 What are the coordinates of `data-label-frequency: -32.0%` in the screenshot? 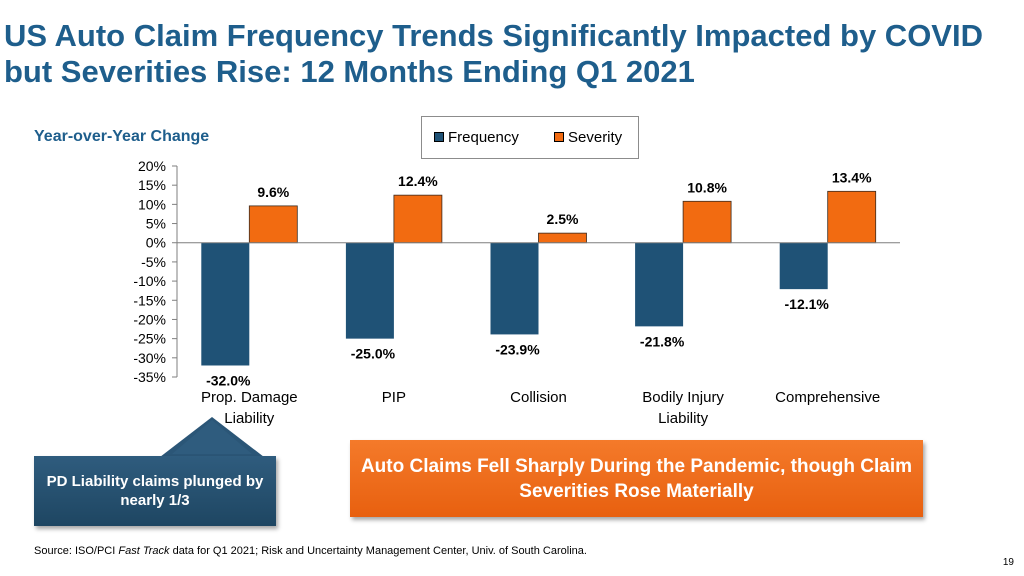 It's located at (228, 380).